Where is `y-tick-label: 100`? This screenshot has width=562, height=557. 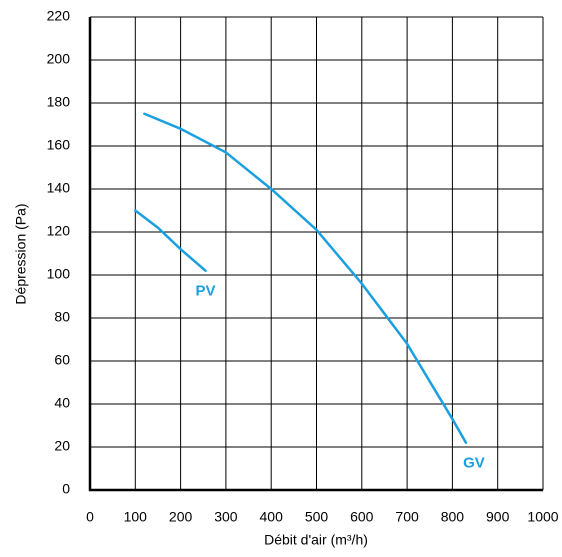
y-tick-label: 100 is located at coordinates (59, 274).